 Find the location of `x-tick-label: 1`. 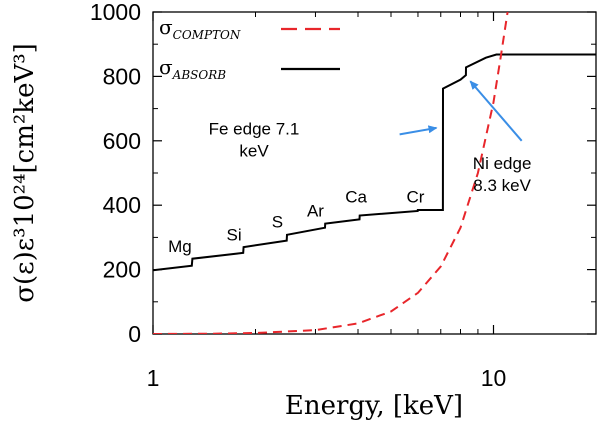

x-tick-label: 1 is located at coordinates (153, 378).